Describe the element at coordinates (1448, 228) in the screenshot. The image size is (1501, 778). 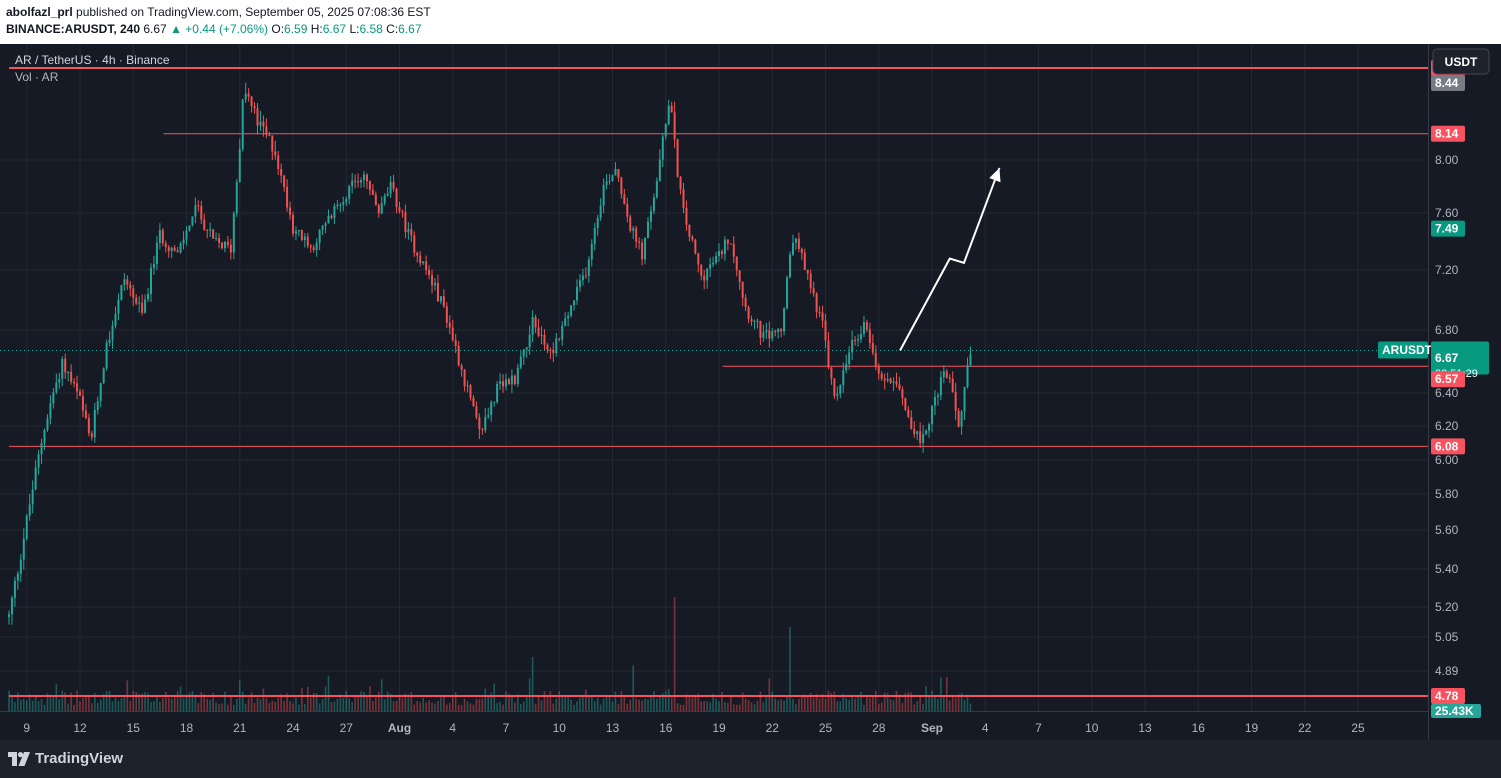
I see `price-badge: 7.49` at that location.